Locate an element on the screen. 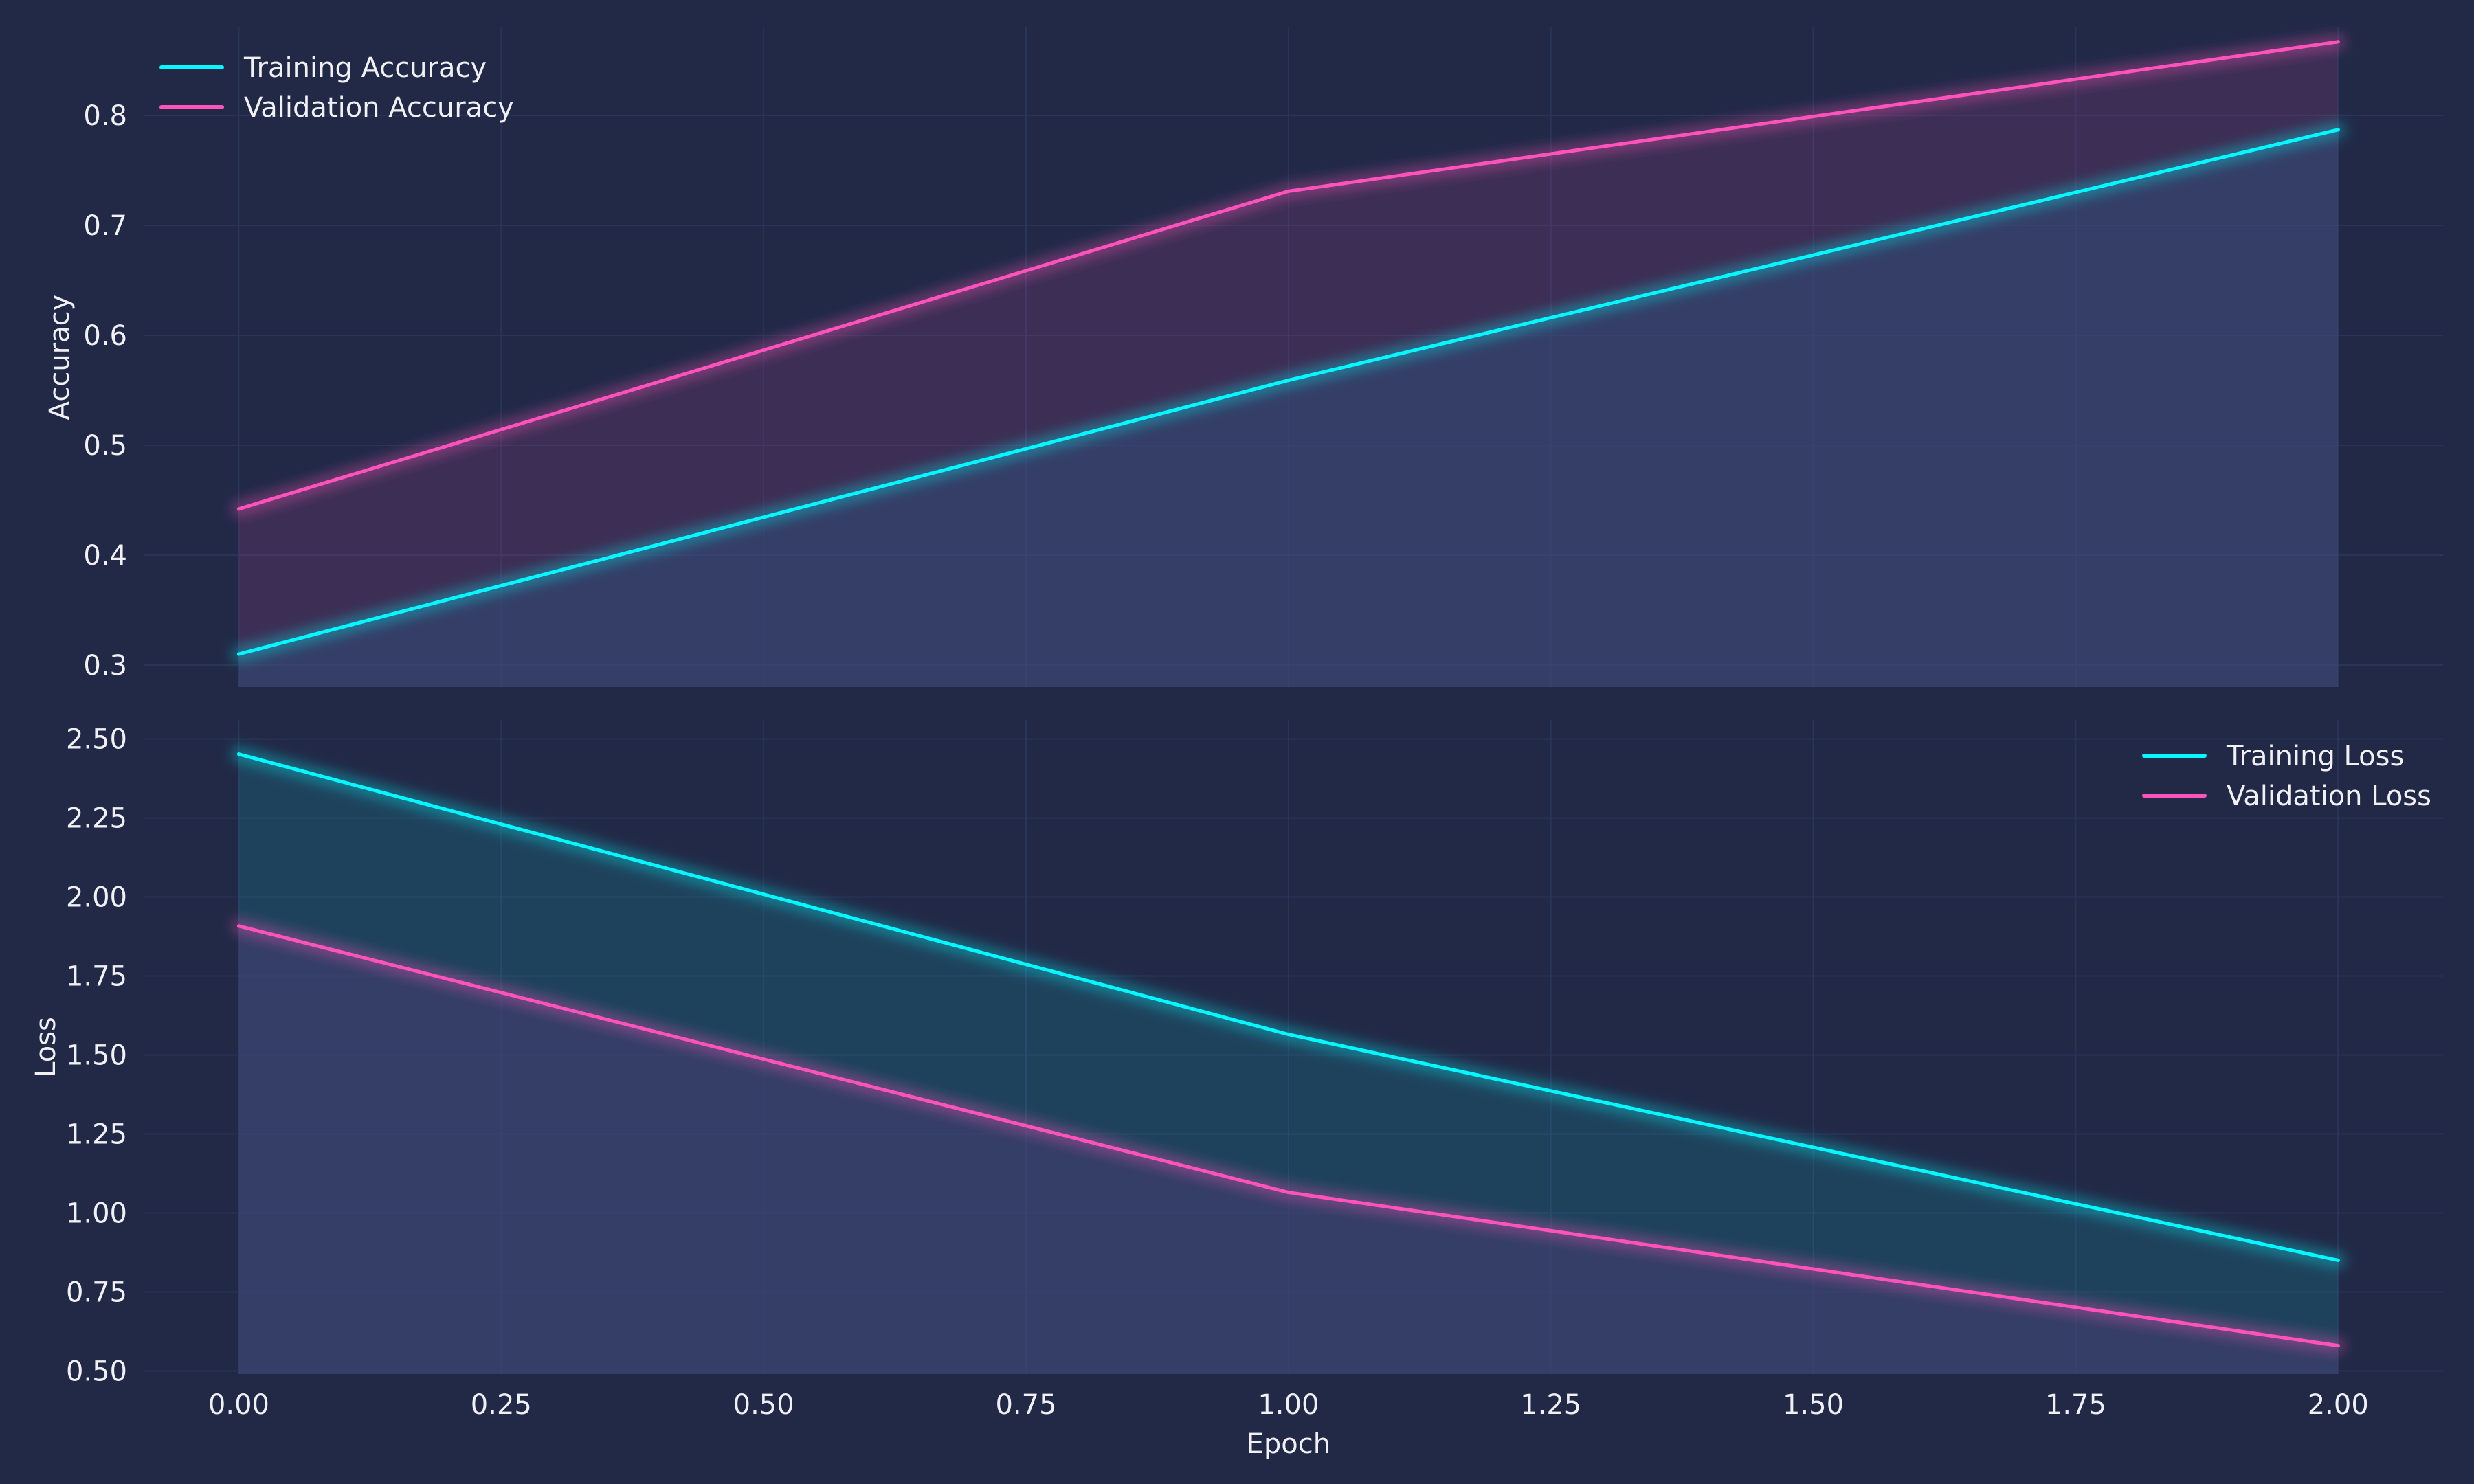 The height and width of the screenshot is (1484, 2474). y-tick-label: 0.8 is located at coordinates (105, 116).